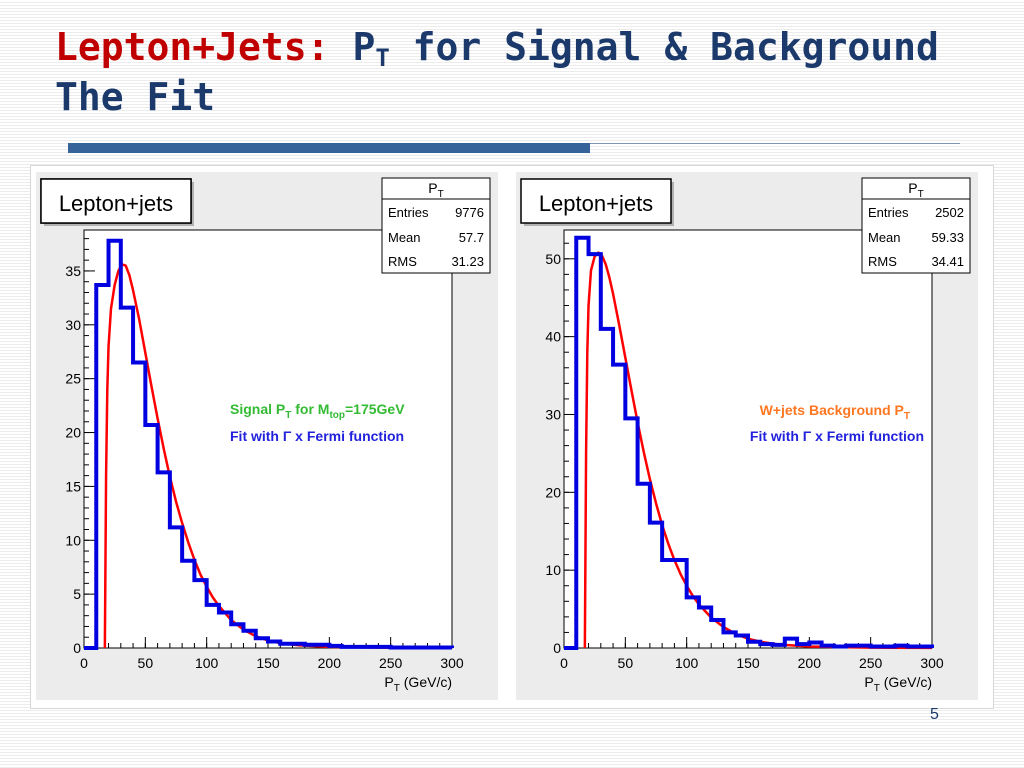 Image resolution: width=1024 pixels, height=768 pixels. What do you see at coordinates (871, 663) in the screenshot?
I see `background-x-tick-label: 250` at bounding box center [871, 663].